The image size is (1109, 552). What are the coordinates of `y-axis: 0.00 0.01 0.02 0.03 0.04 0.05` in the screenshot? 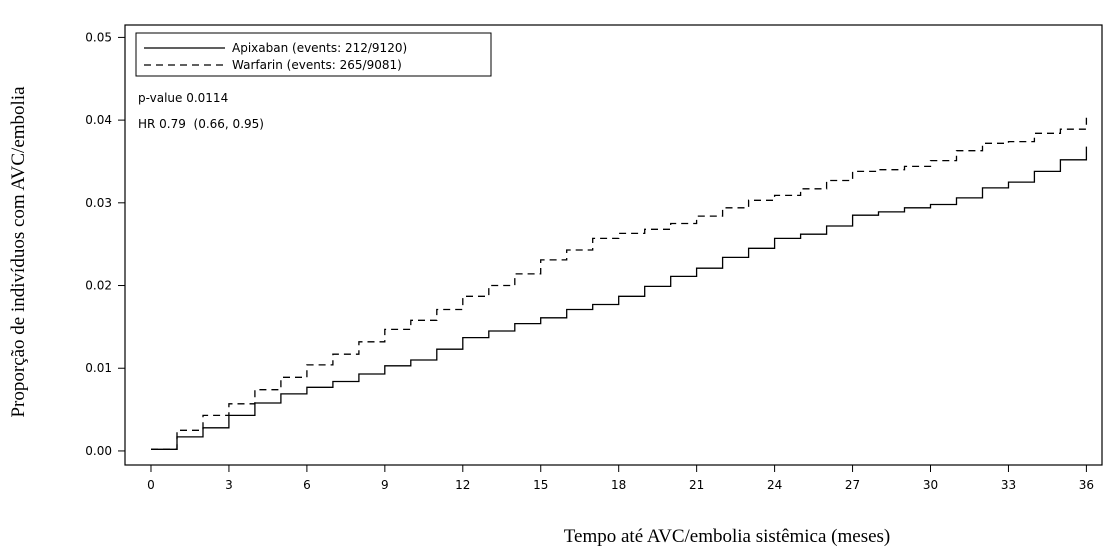 It's located at (105, 244).